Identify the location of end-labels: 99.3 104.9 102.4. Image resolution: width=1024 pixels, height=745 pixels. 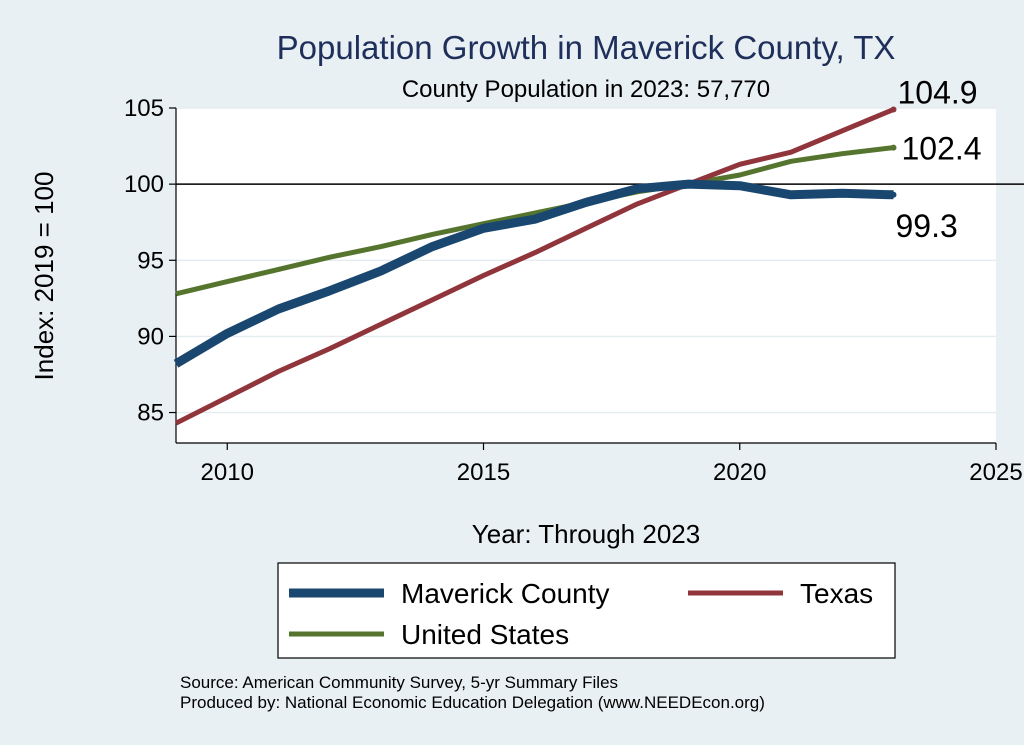
(936, 159).